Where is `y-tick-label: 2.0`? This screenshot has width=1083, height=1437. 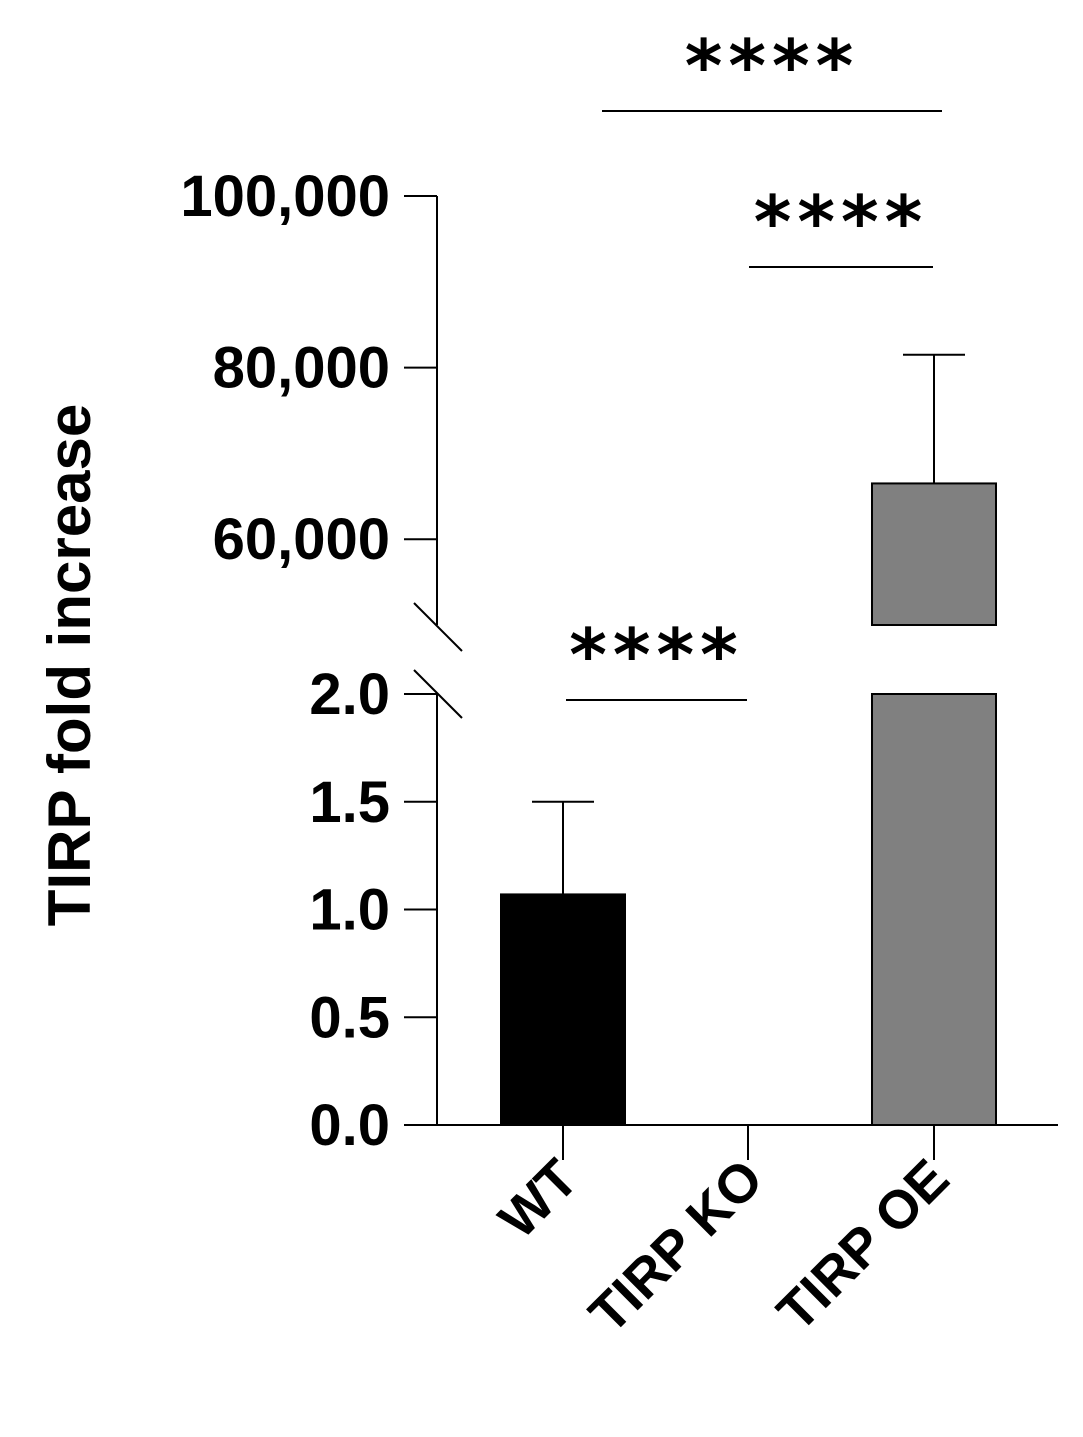
y-tick-label: 2.0 is located at coordinates (349, 694).